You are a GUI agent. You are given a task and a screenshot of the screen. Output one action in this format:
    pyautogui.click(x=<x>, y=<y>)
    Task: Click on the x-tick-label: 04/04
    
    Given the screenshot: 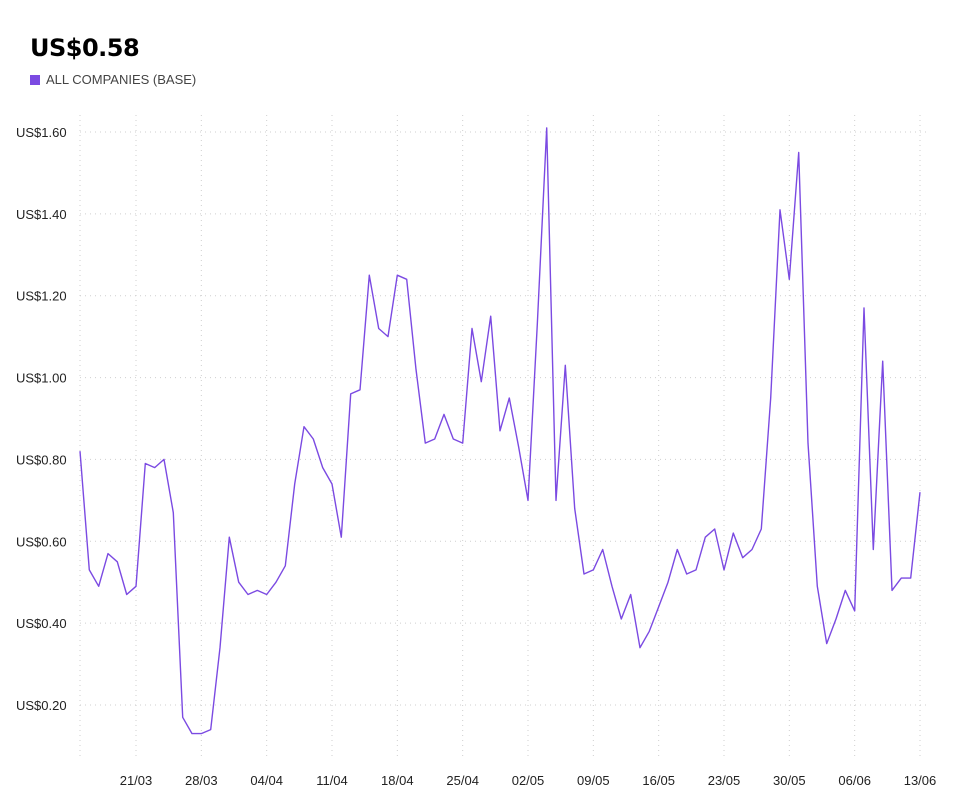 What is the action you would take?
    pyautogui.click(x=266, y=780)
    